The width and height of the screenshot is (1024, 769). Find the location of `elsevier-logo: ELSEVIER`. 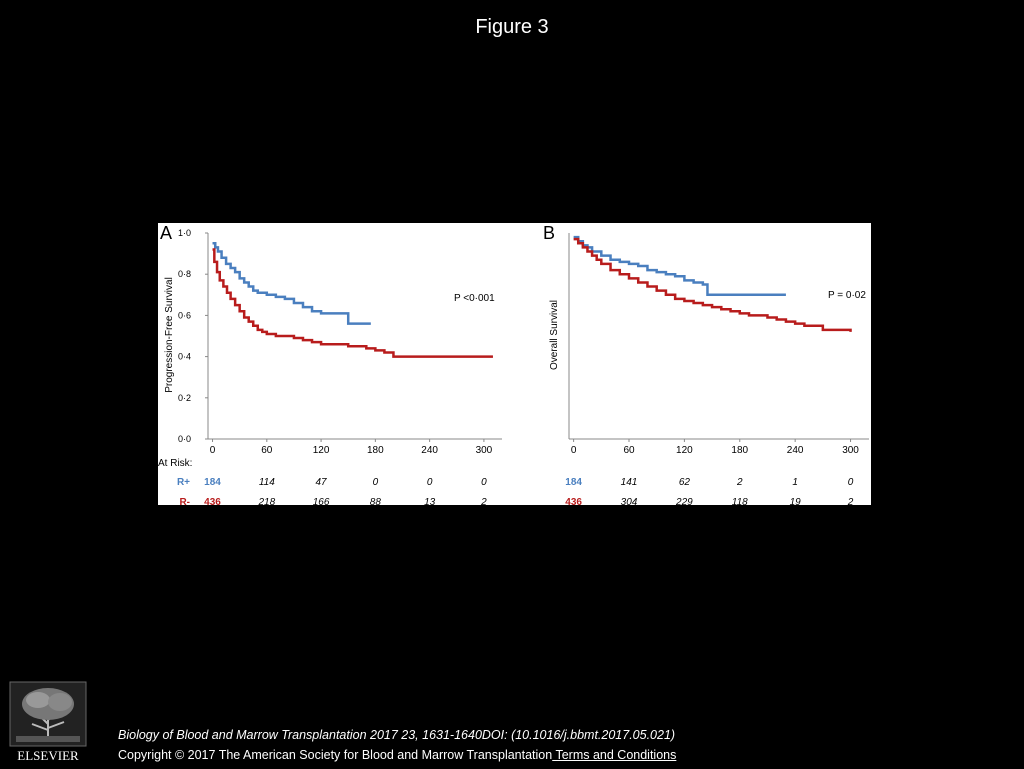

elsevier-logo: ELSEVIER is located at coordinates (48, 722).